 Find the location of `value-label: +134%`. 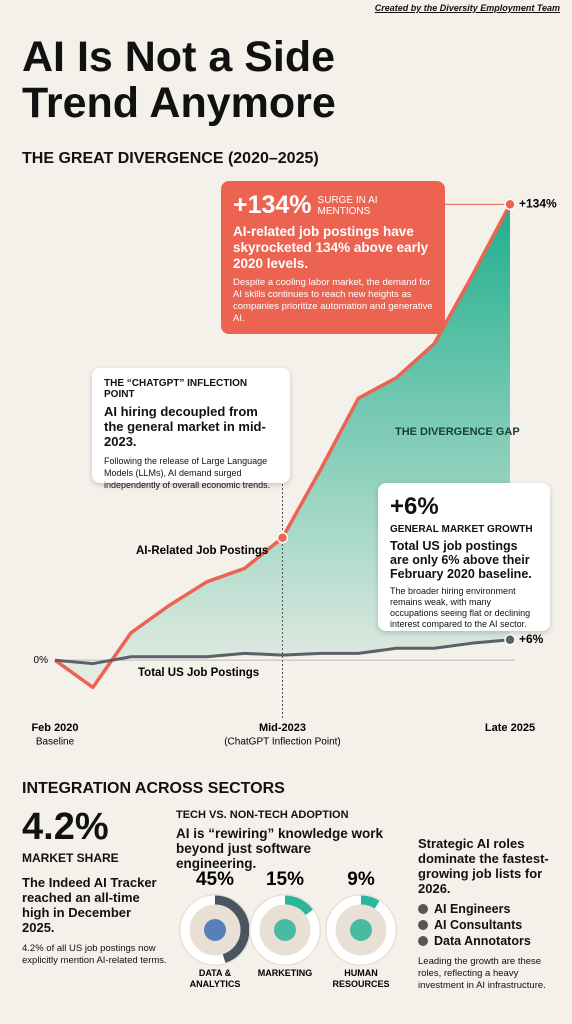

value-label: +134% is located at coordinates (538, 204).